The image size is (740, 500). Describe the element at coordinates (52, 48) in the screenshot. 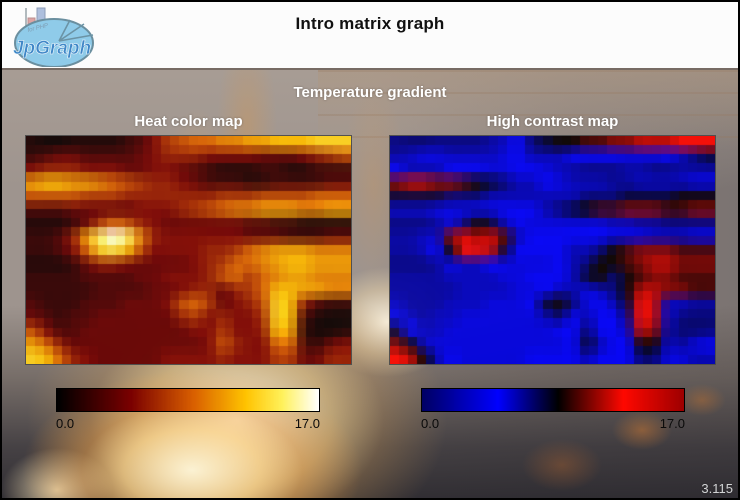

I see `logo-wordmark: JpGraph` at that location.